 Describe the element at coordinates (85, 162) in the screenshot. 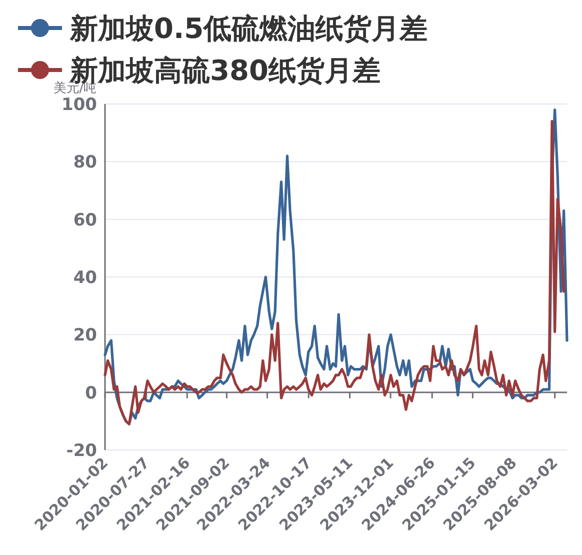

I see `y-tick-label: 80` at that location.